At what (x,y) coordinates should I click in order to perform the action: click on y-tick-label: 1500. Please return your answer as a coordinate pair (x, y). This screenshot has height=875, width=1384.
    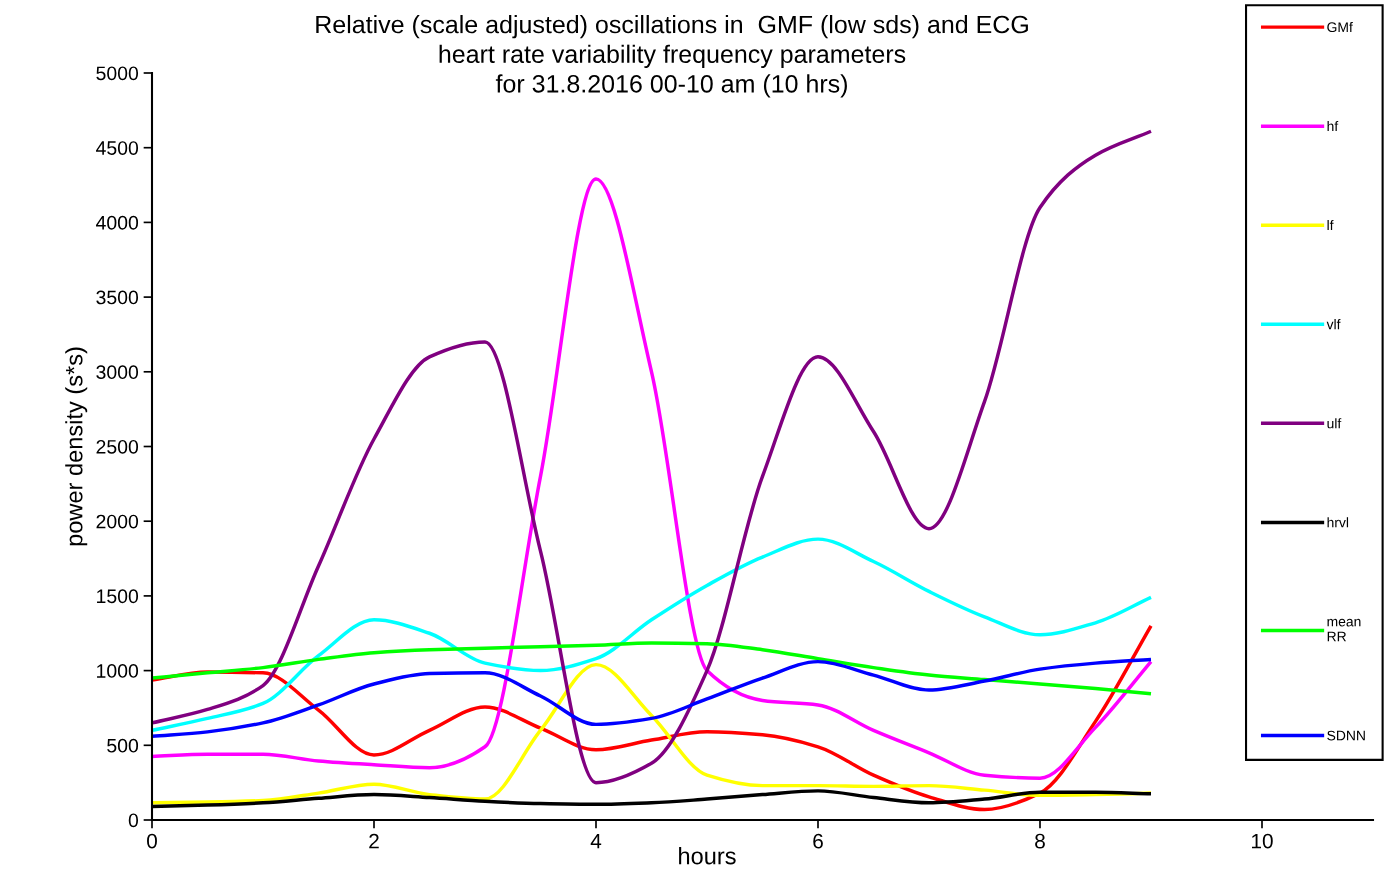
    Looking at the image, I should click on (118, 596).